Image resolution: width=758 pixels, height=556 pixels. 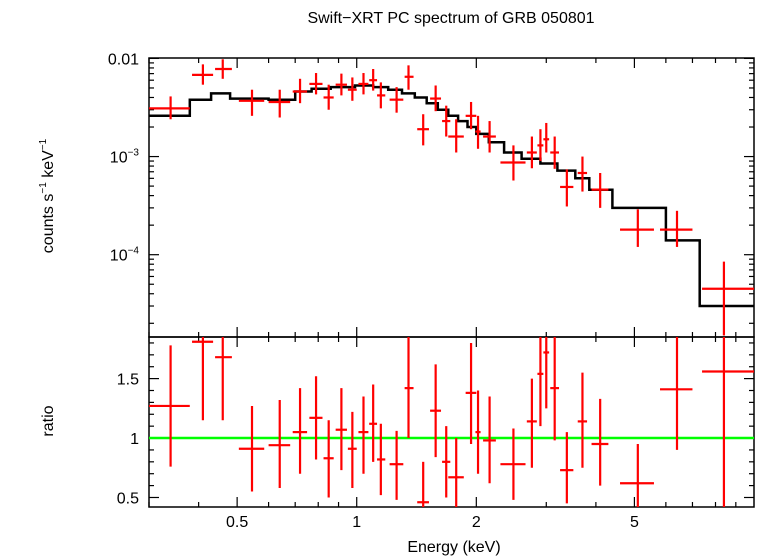 What do you see at coordinates (125, 157) in the screenshot?
I see `y-tick-label: 10⁻³` at bounding box center [125, 157].